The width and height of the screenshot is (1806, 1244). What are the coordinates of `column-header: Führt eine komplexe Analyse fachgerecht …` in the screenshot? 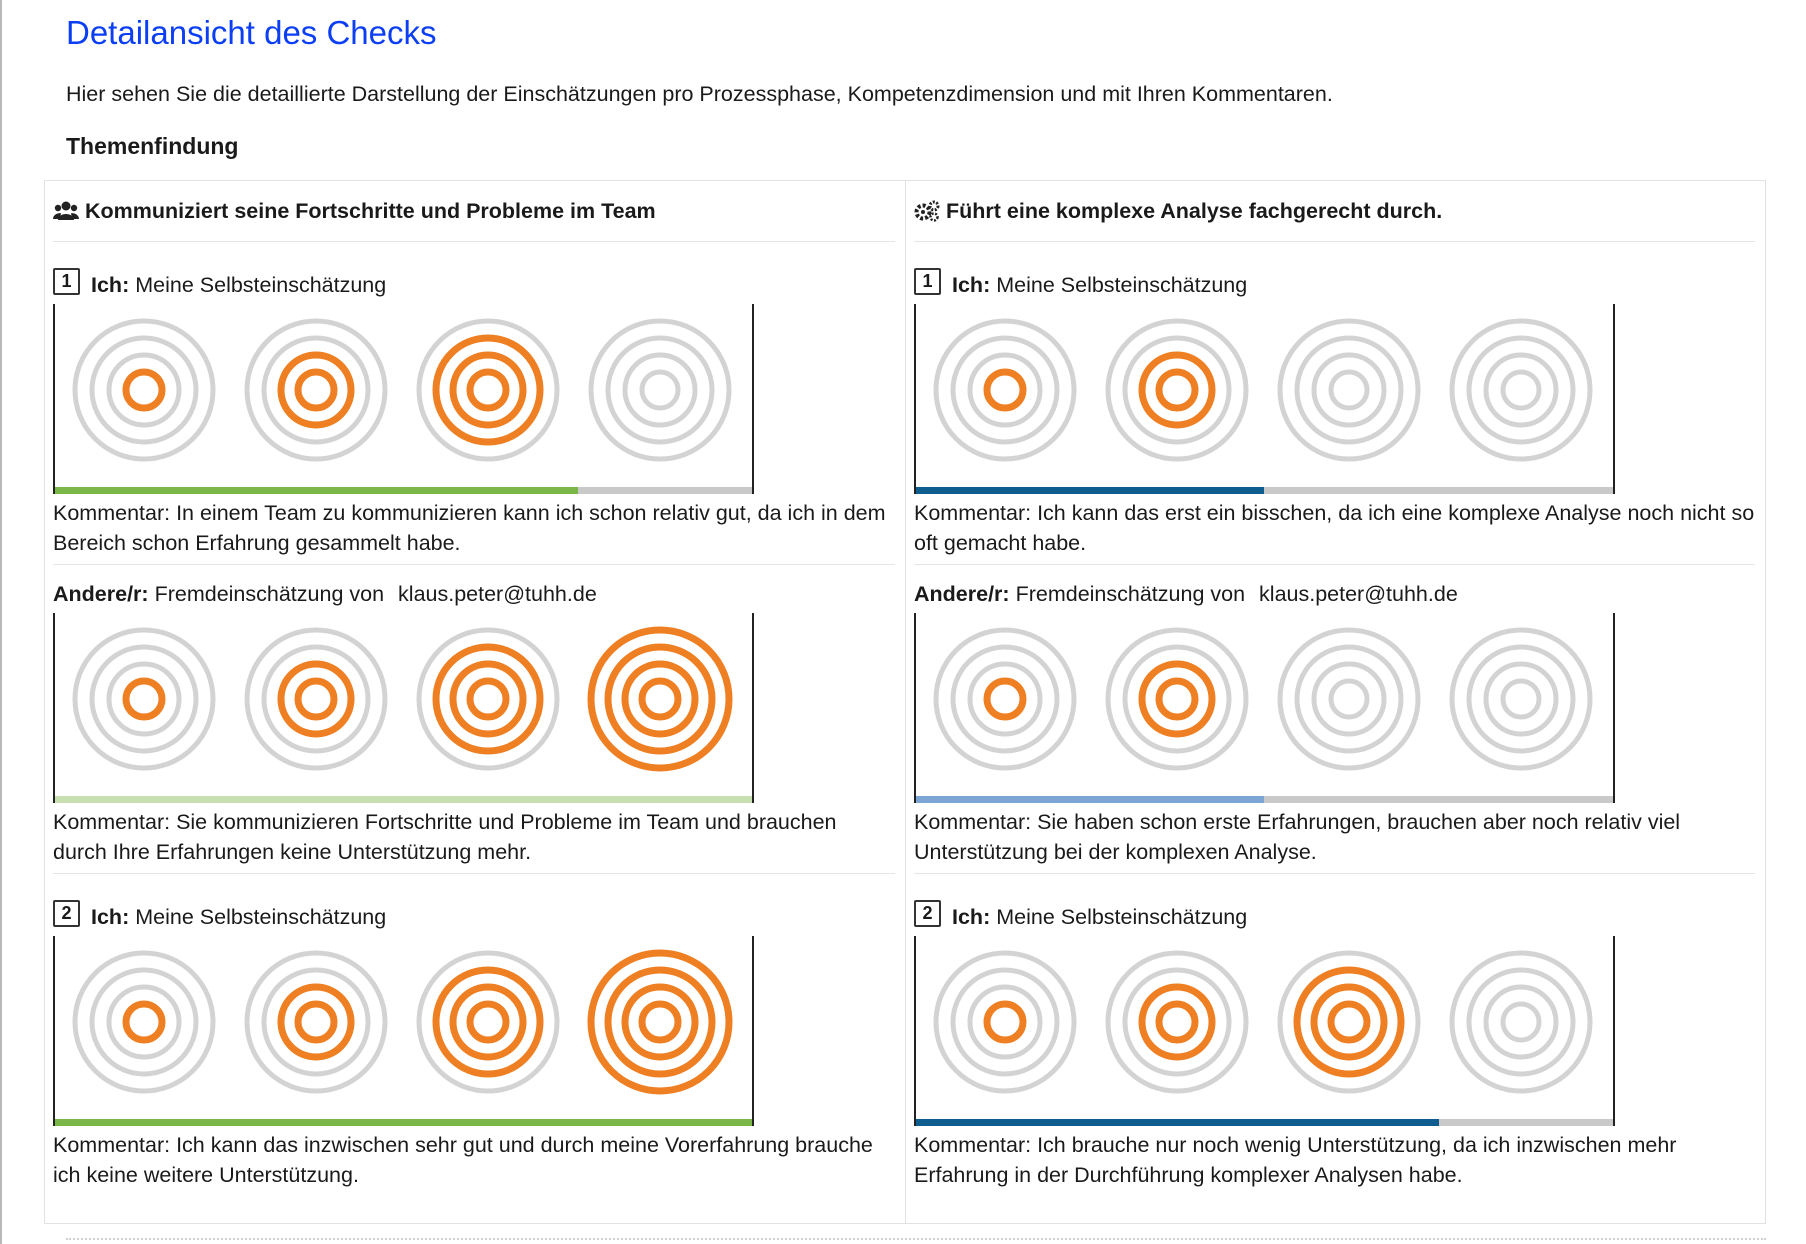 It's located at (1334, 211).